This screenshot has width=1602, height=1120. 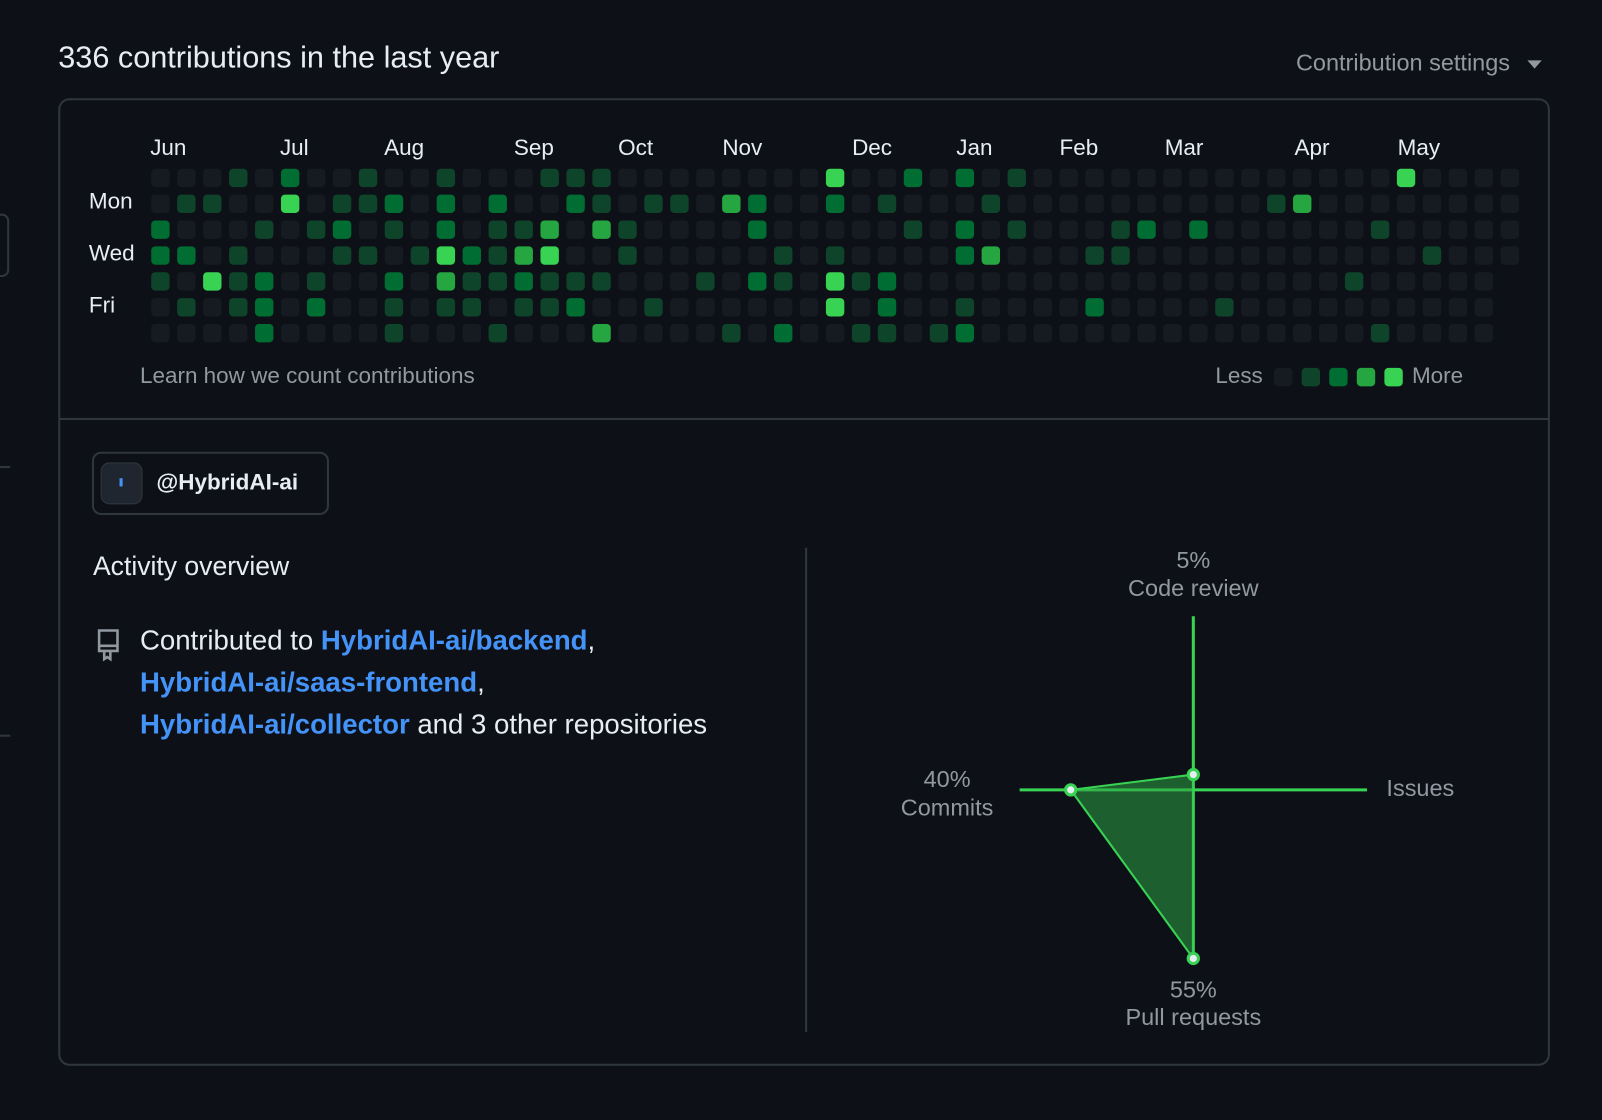 I want to click on day-label: Fri, so click(x=102, y=305).